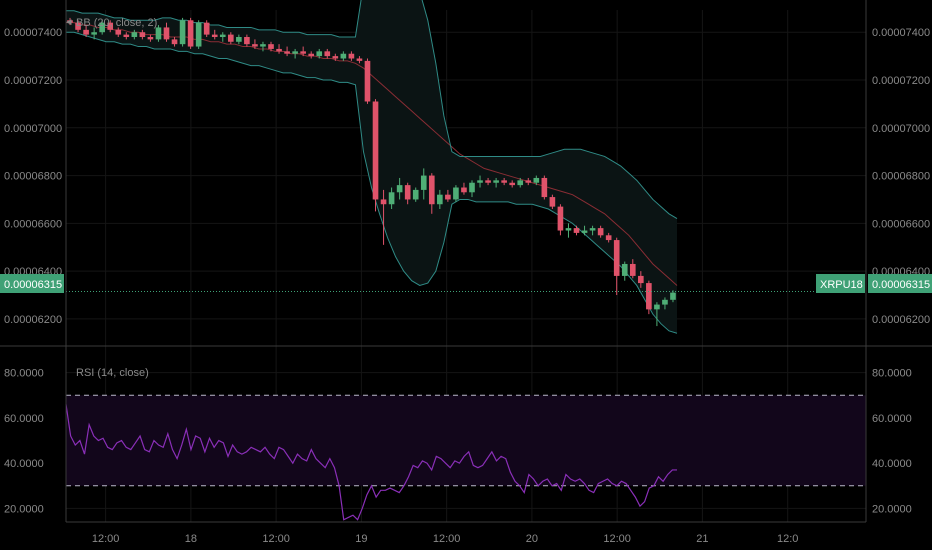 The width and height of the screenshot is (932, 550). Describe the element at coordinates (892, 374) in the screenshot. I see `rsi-tick-right: 80.0000` at that location.